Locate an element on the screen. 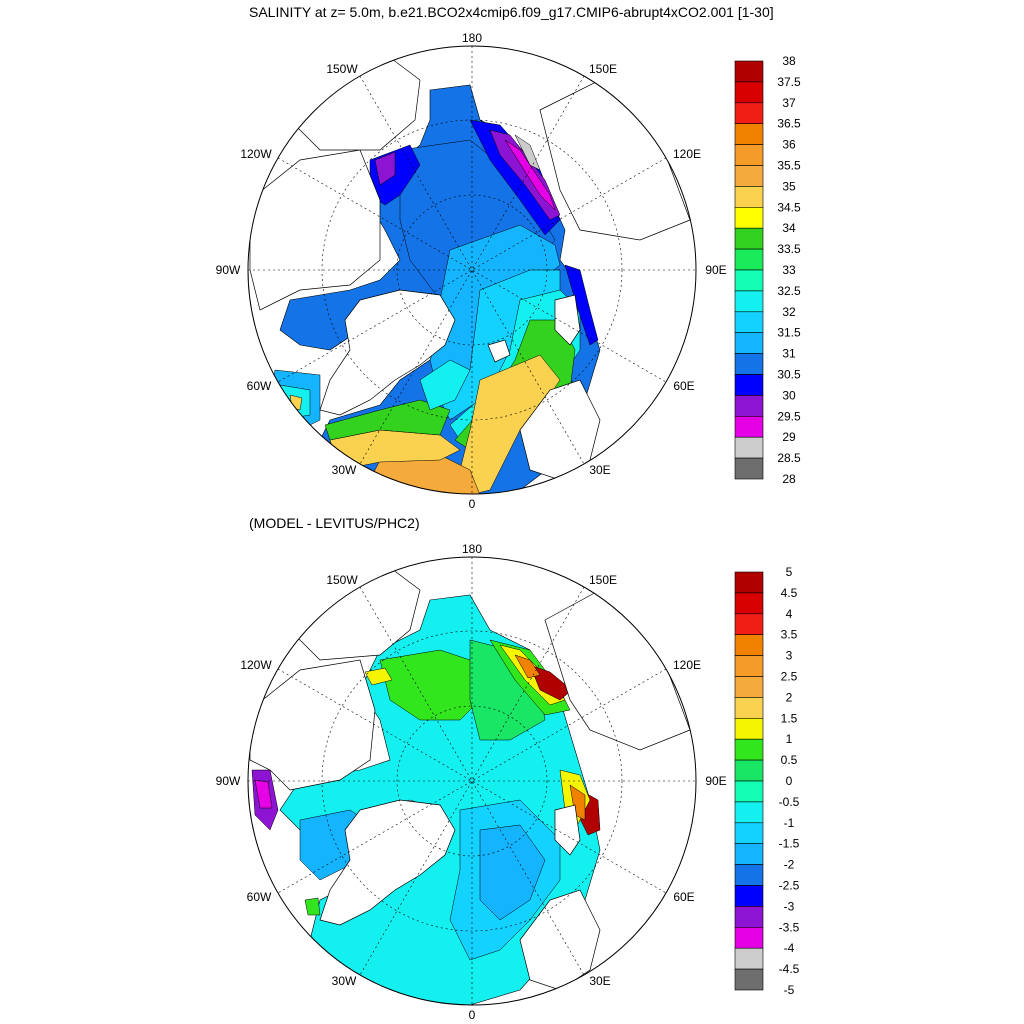  diff-positive-green-sw is located at coordinates (312, 906).